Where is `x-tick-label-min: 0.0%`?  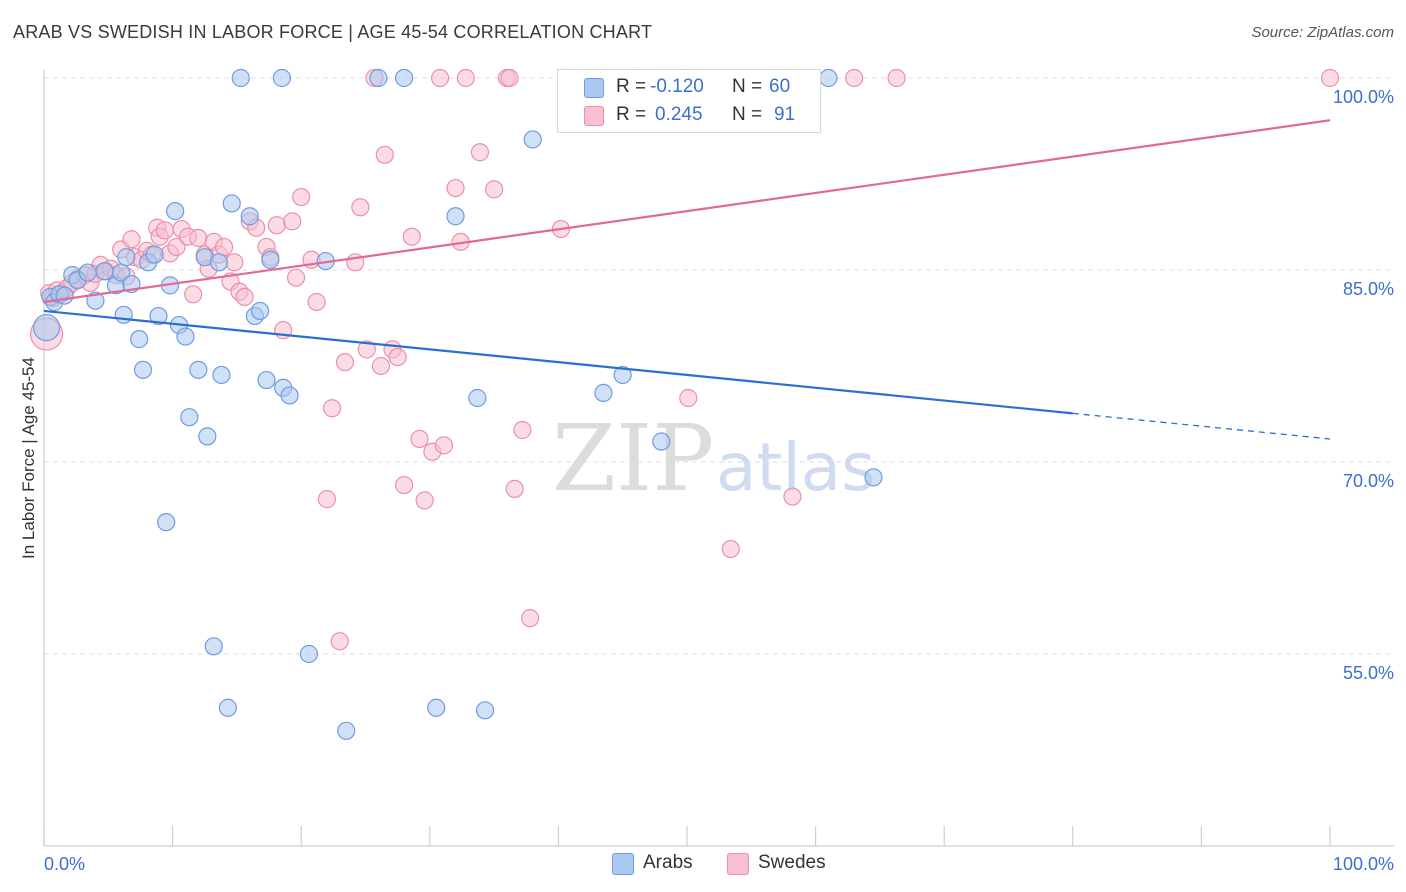 x-tick-label-min: 0.0% is located at coordinates (64, 864).